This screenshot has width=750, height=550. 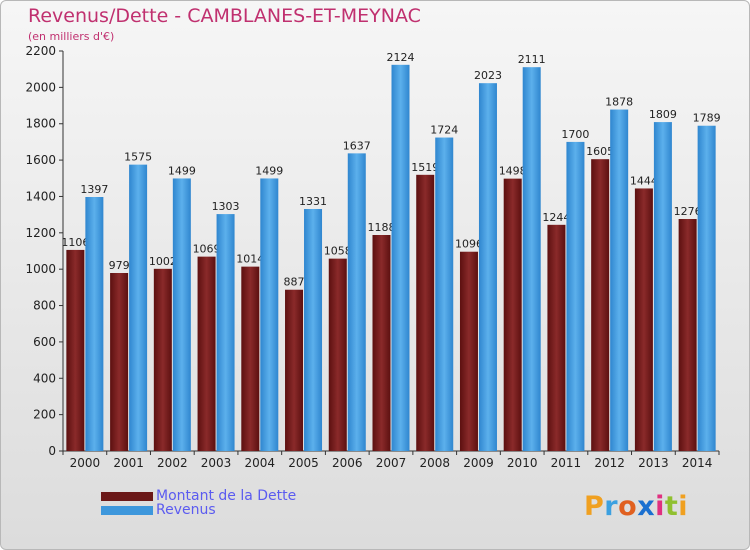 What do you see at coordinates (609, 463) in the screenshot?
I see `x-tick-label: 2012` at bounding box center [609, 463].